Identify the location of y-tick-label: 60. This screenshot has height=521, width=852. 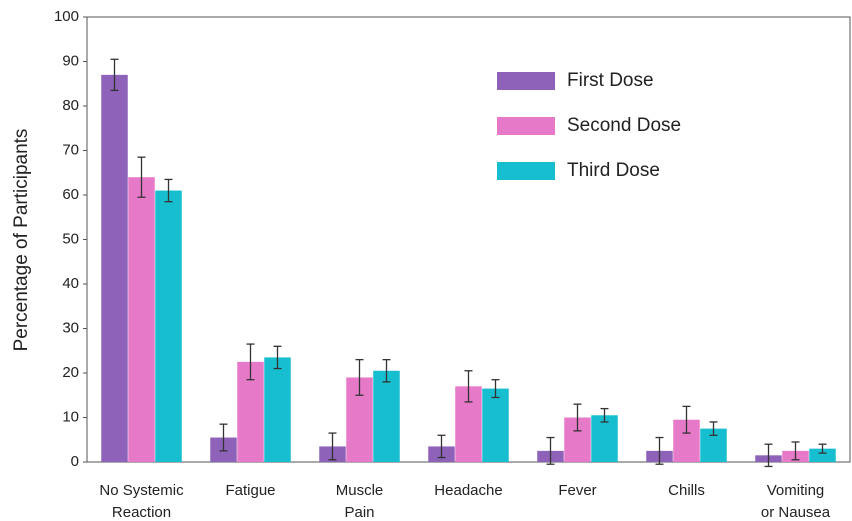
(70, 194).